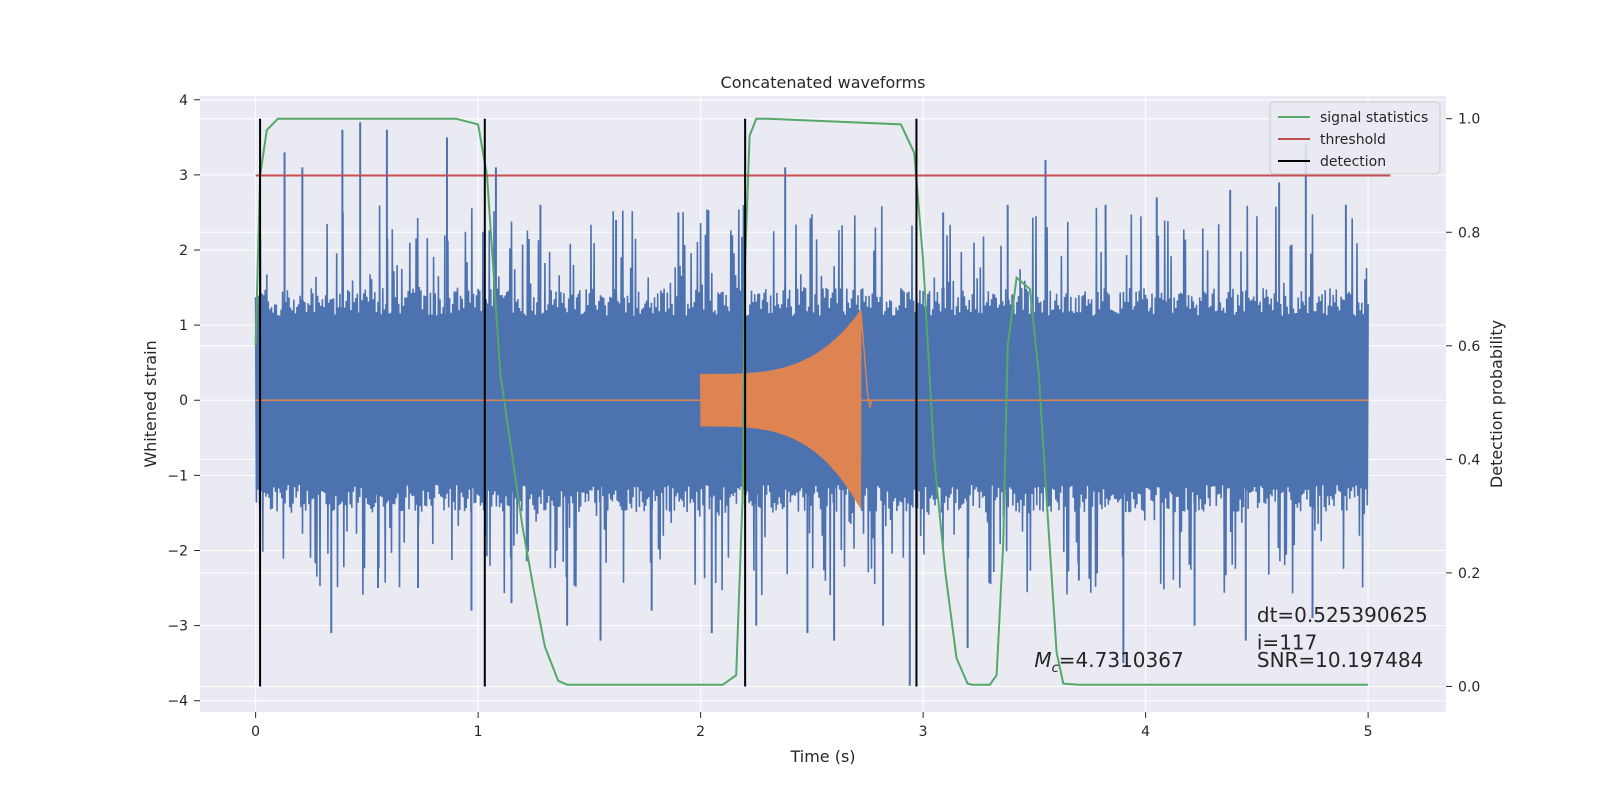 The width and height of the screenshot is (1600, 804). I want to click on y-tick-label: −2, so click(177, 551).